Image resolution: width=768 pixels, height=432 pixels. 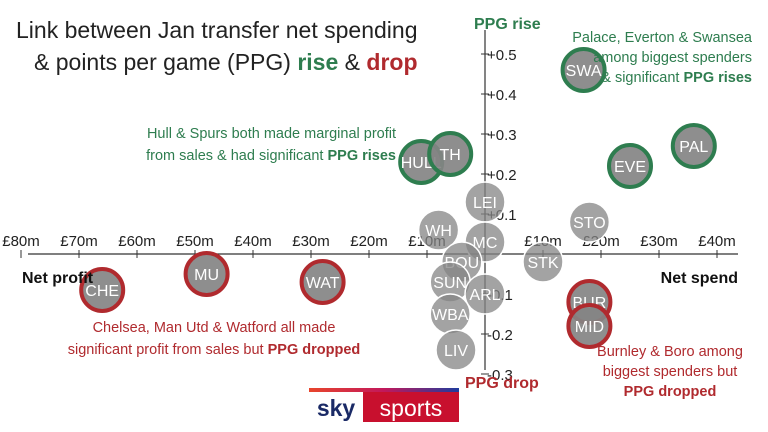 I want to click on data-point-label: LIV, so click(x=456, y=351).